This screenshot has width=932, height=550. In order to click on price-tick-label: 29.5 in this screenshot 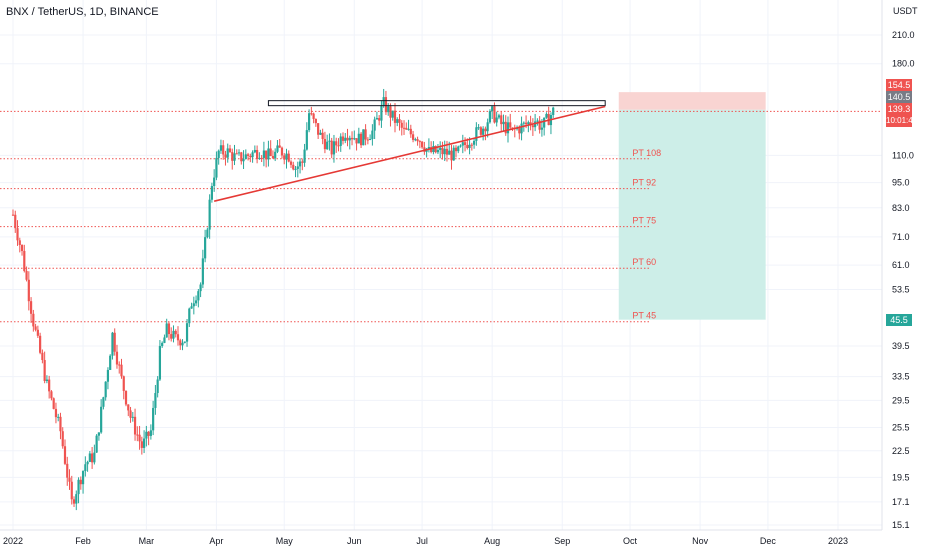, I will do `click(901, 400)`.